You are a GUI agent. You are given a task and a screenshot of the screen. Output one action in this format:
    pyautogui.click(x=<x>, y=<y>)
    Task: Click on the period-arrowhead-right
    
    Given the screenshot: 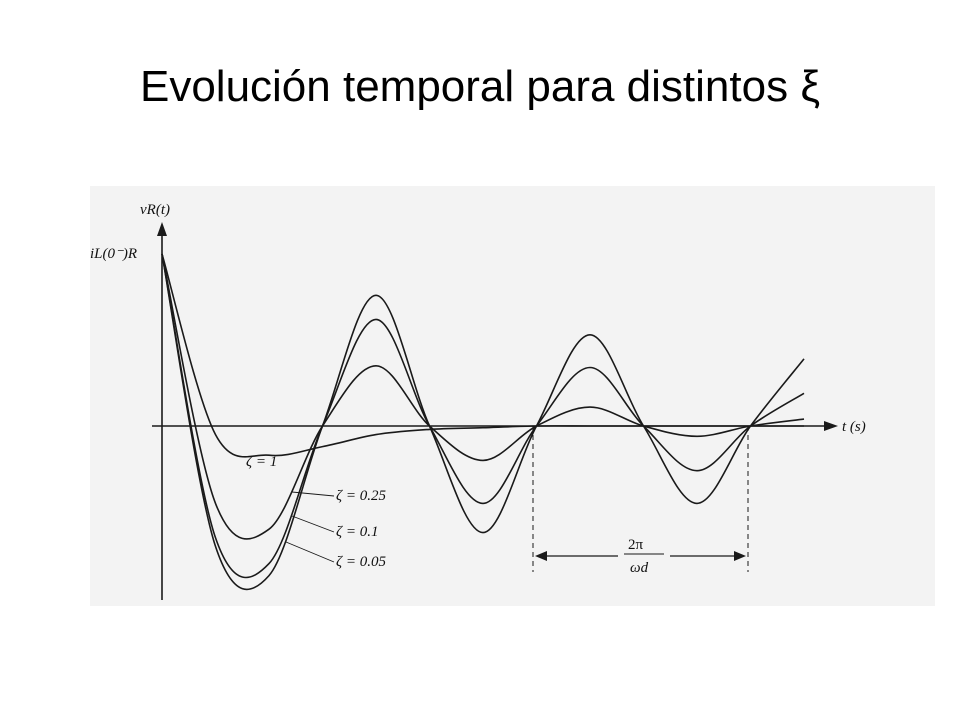 What is the action you would take?
    pyautogui.click(x=740, y=556)
    